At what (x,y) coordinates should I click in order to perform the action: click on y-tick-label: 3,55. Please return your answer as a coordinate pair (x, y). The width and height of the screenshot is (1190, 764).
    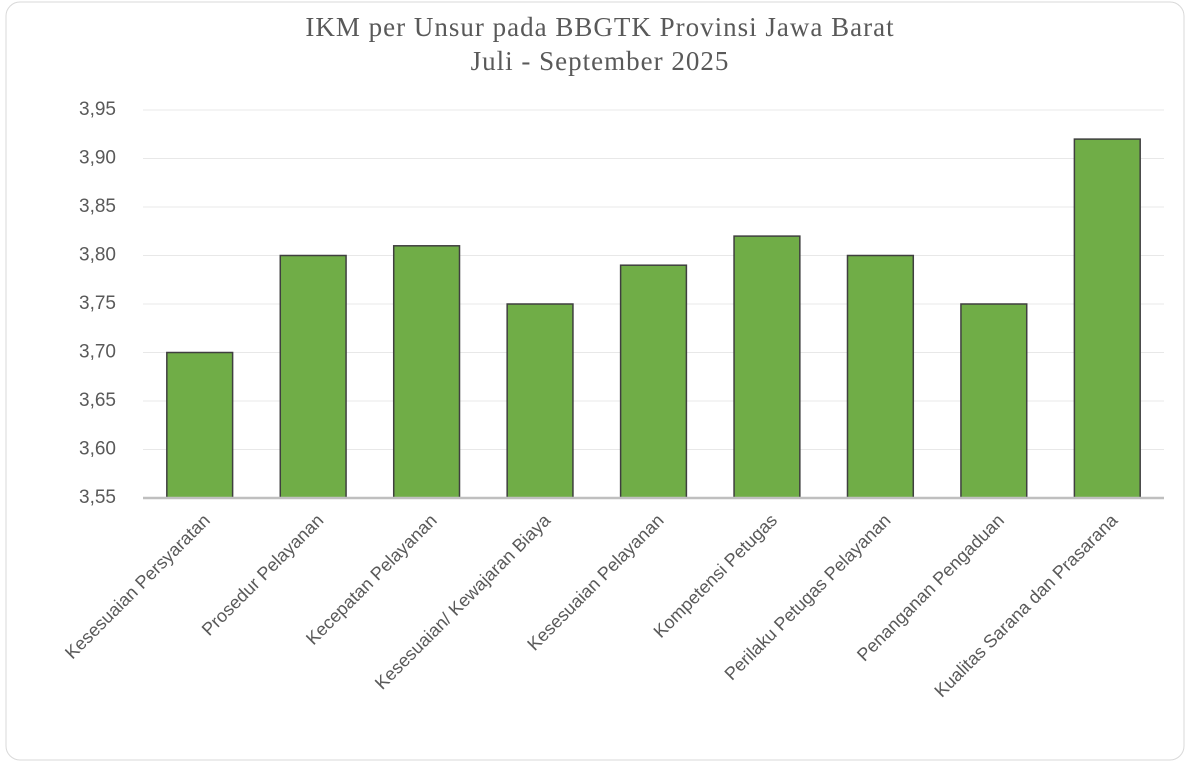
    Looking at the image, I should click on (97, 497).